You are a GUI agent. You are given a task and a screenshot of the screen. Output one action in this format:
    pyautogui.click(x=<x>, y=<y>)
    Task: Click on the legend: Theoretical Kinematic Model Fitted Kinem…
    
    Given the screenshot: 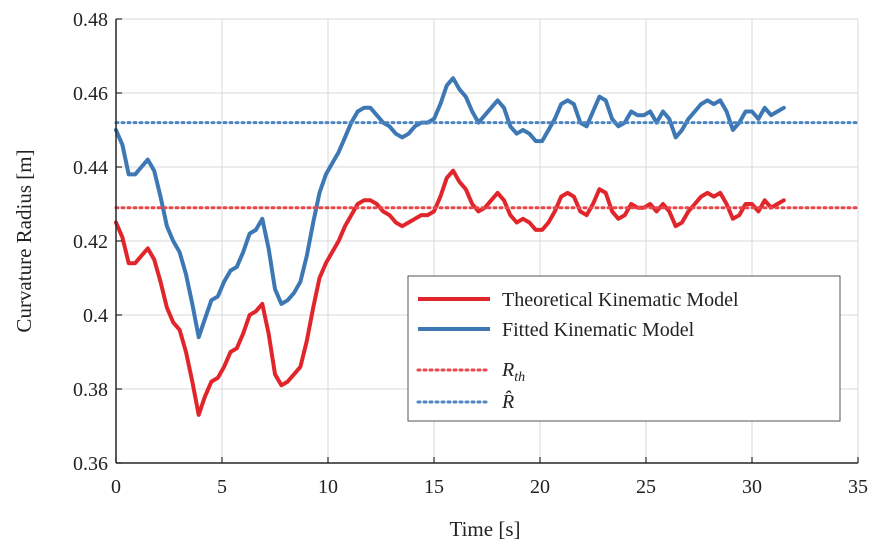 What is the action you would take?
    pyautogui.click(x=624, y=348)
    